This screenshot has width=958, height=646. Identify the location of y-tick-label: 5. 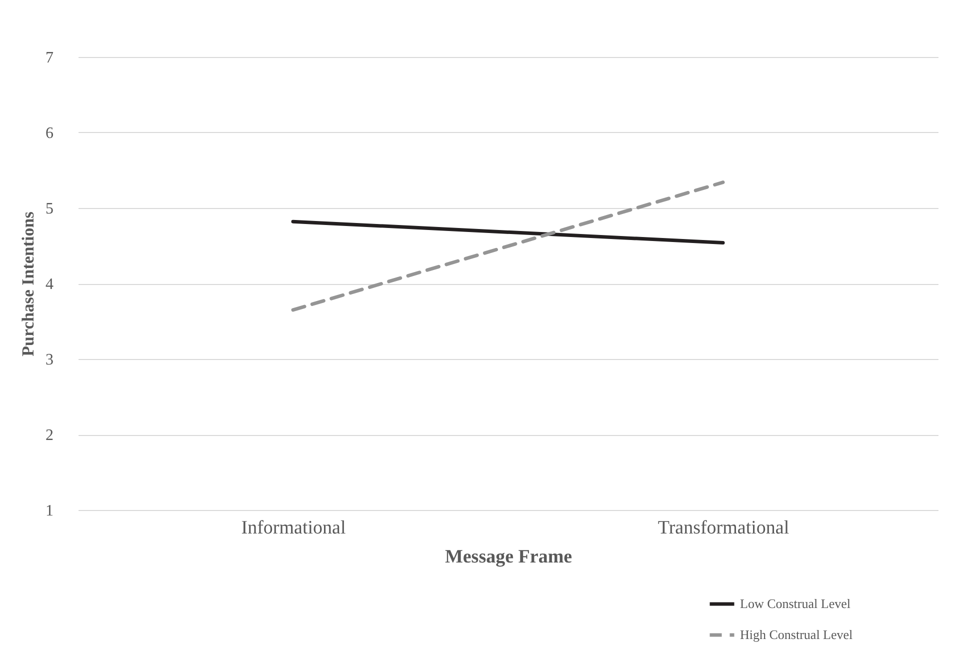
(50, 209).